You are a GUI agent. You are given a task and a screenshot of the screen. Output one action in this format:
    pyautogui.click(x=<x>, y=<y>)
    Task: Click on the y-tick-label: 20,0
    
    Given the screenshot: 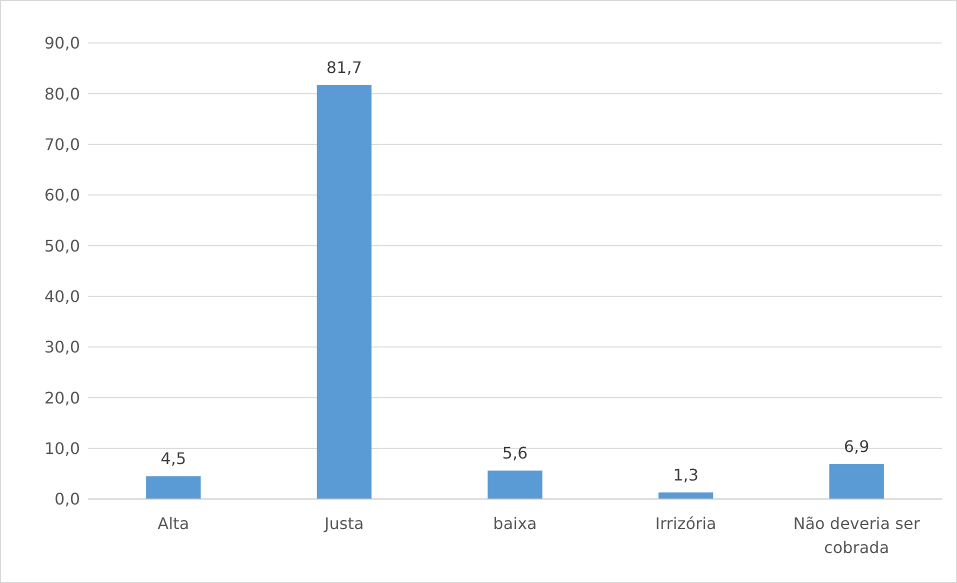 What is the action you would take?
    pyautogui.click(x=62, y=398)
    